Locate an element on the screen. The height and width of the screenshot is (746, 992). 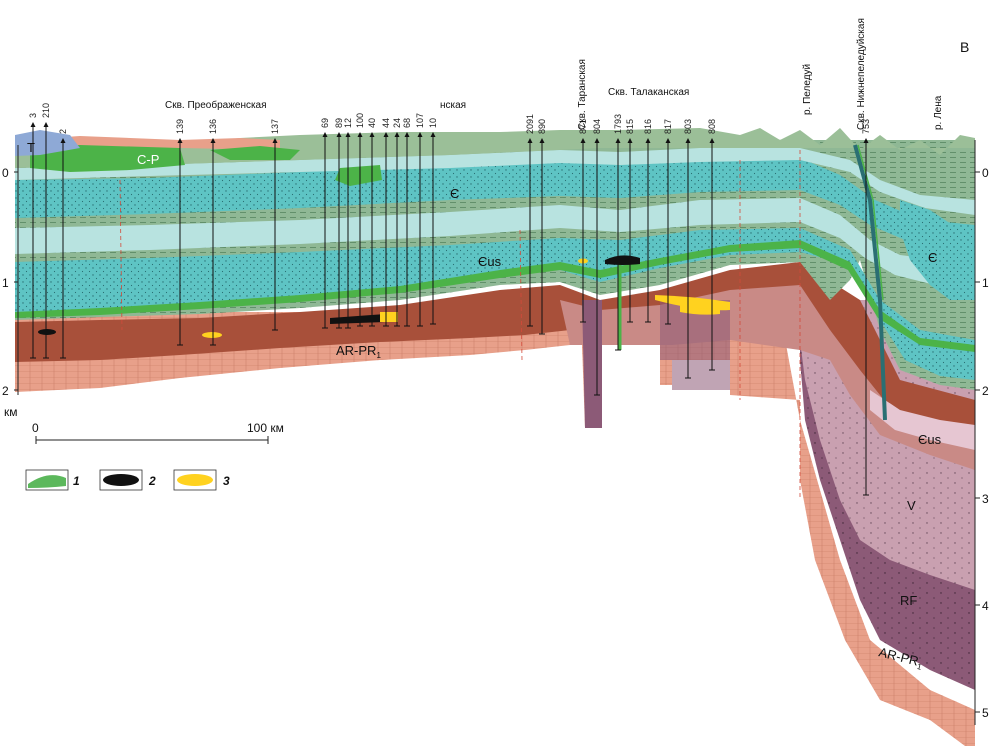
well-number: 816 is located at coordinates (648, 126).